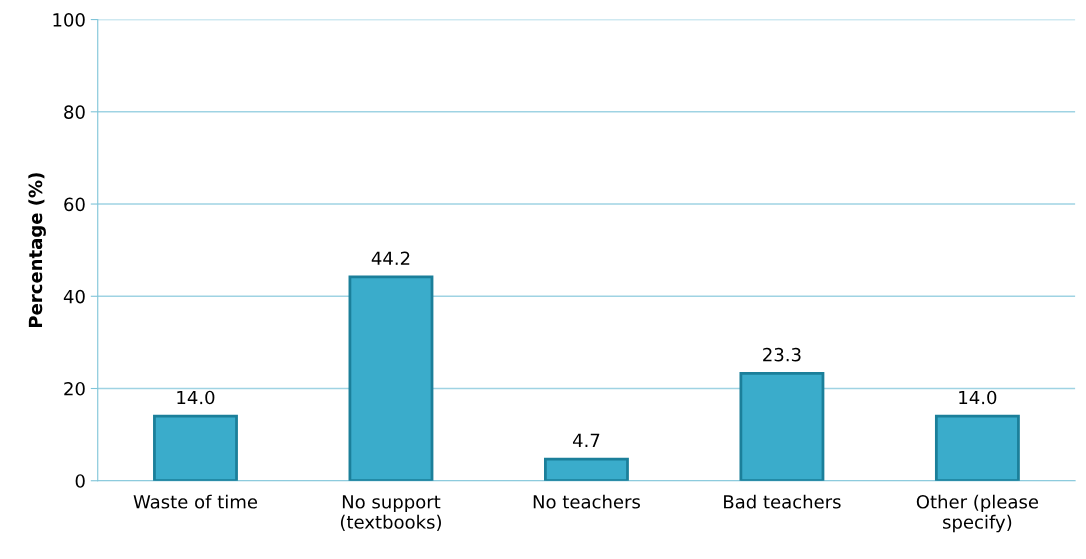  Describe the element at coordinates (586, 440) in the screenshot. I see `data-label: 4.7` at that location.